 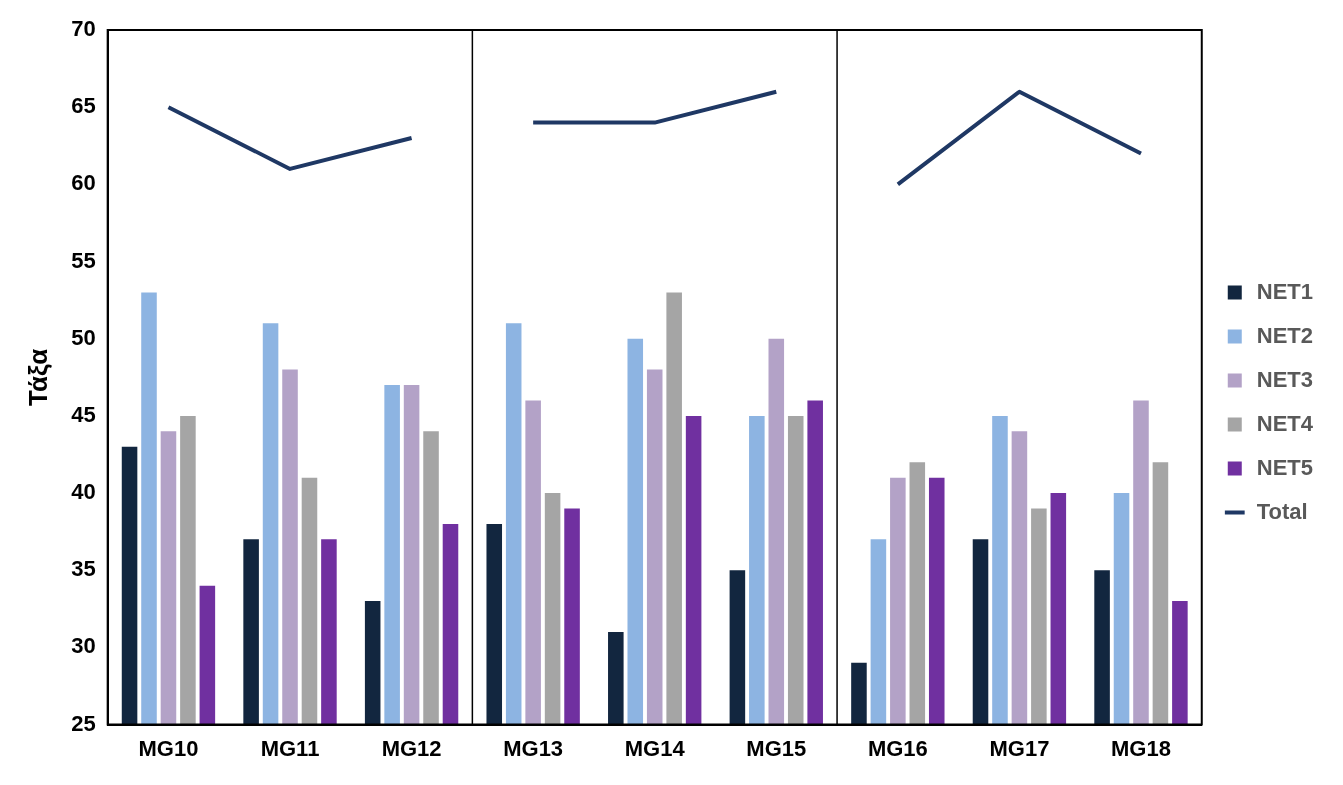 I want to click on x-tick-label: MG17, so click(x=1019, y=748).